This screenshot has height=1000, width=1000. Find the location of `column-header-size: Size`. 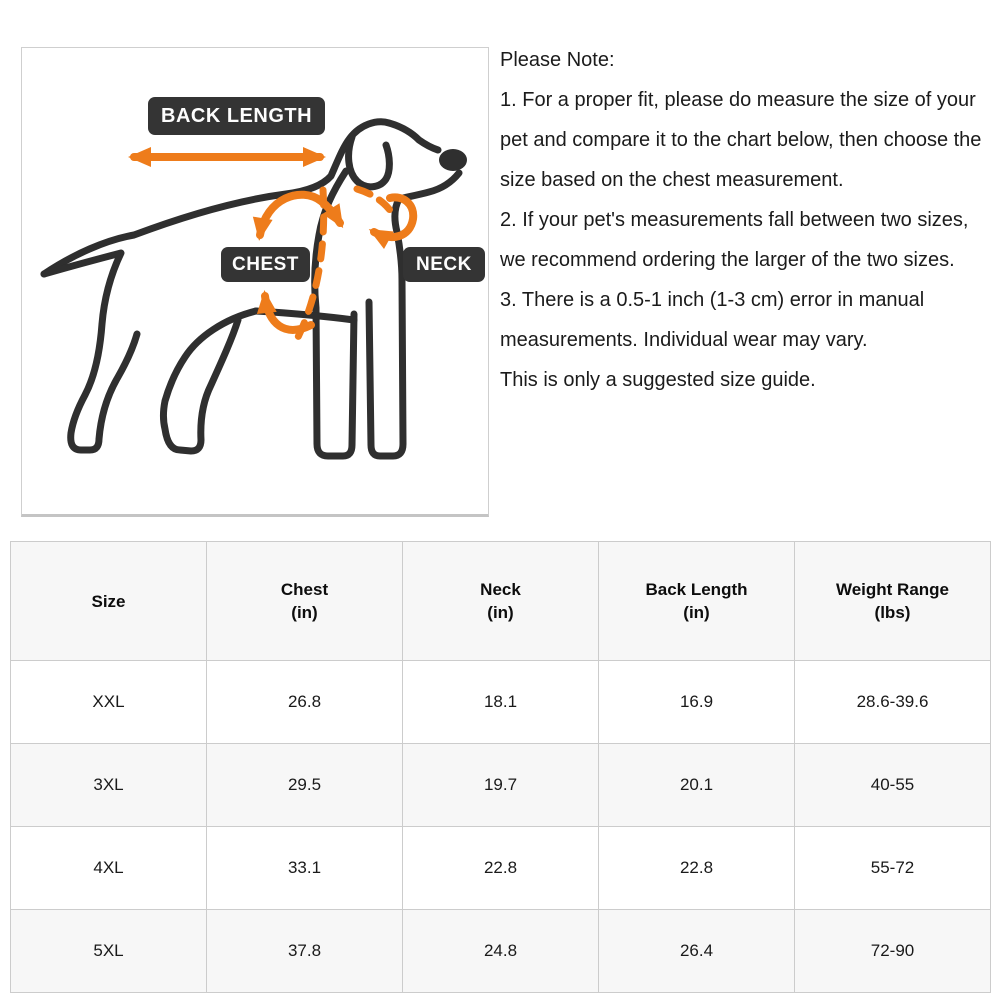

column-header-size: Size is located at coordinates (108, 601).